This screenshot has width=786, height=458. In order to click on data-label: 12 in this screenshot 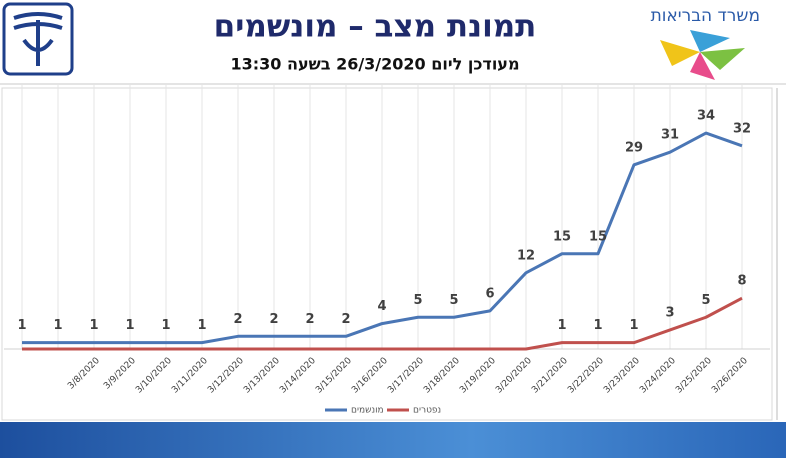, I will do `click(526, 255)`.